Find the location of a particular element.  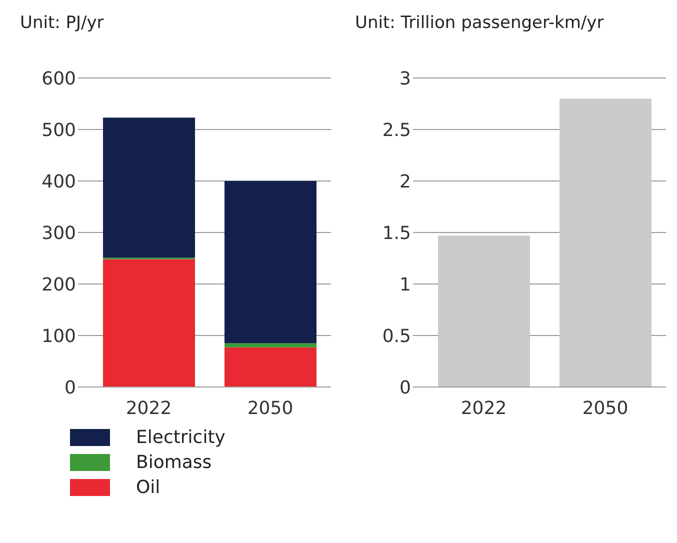

legend-label: Oil is located at coordinates (148, 487).